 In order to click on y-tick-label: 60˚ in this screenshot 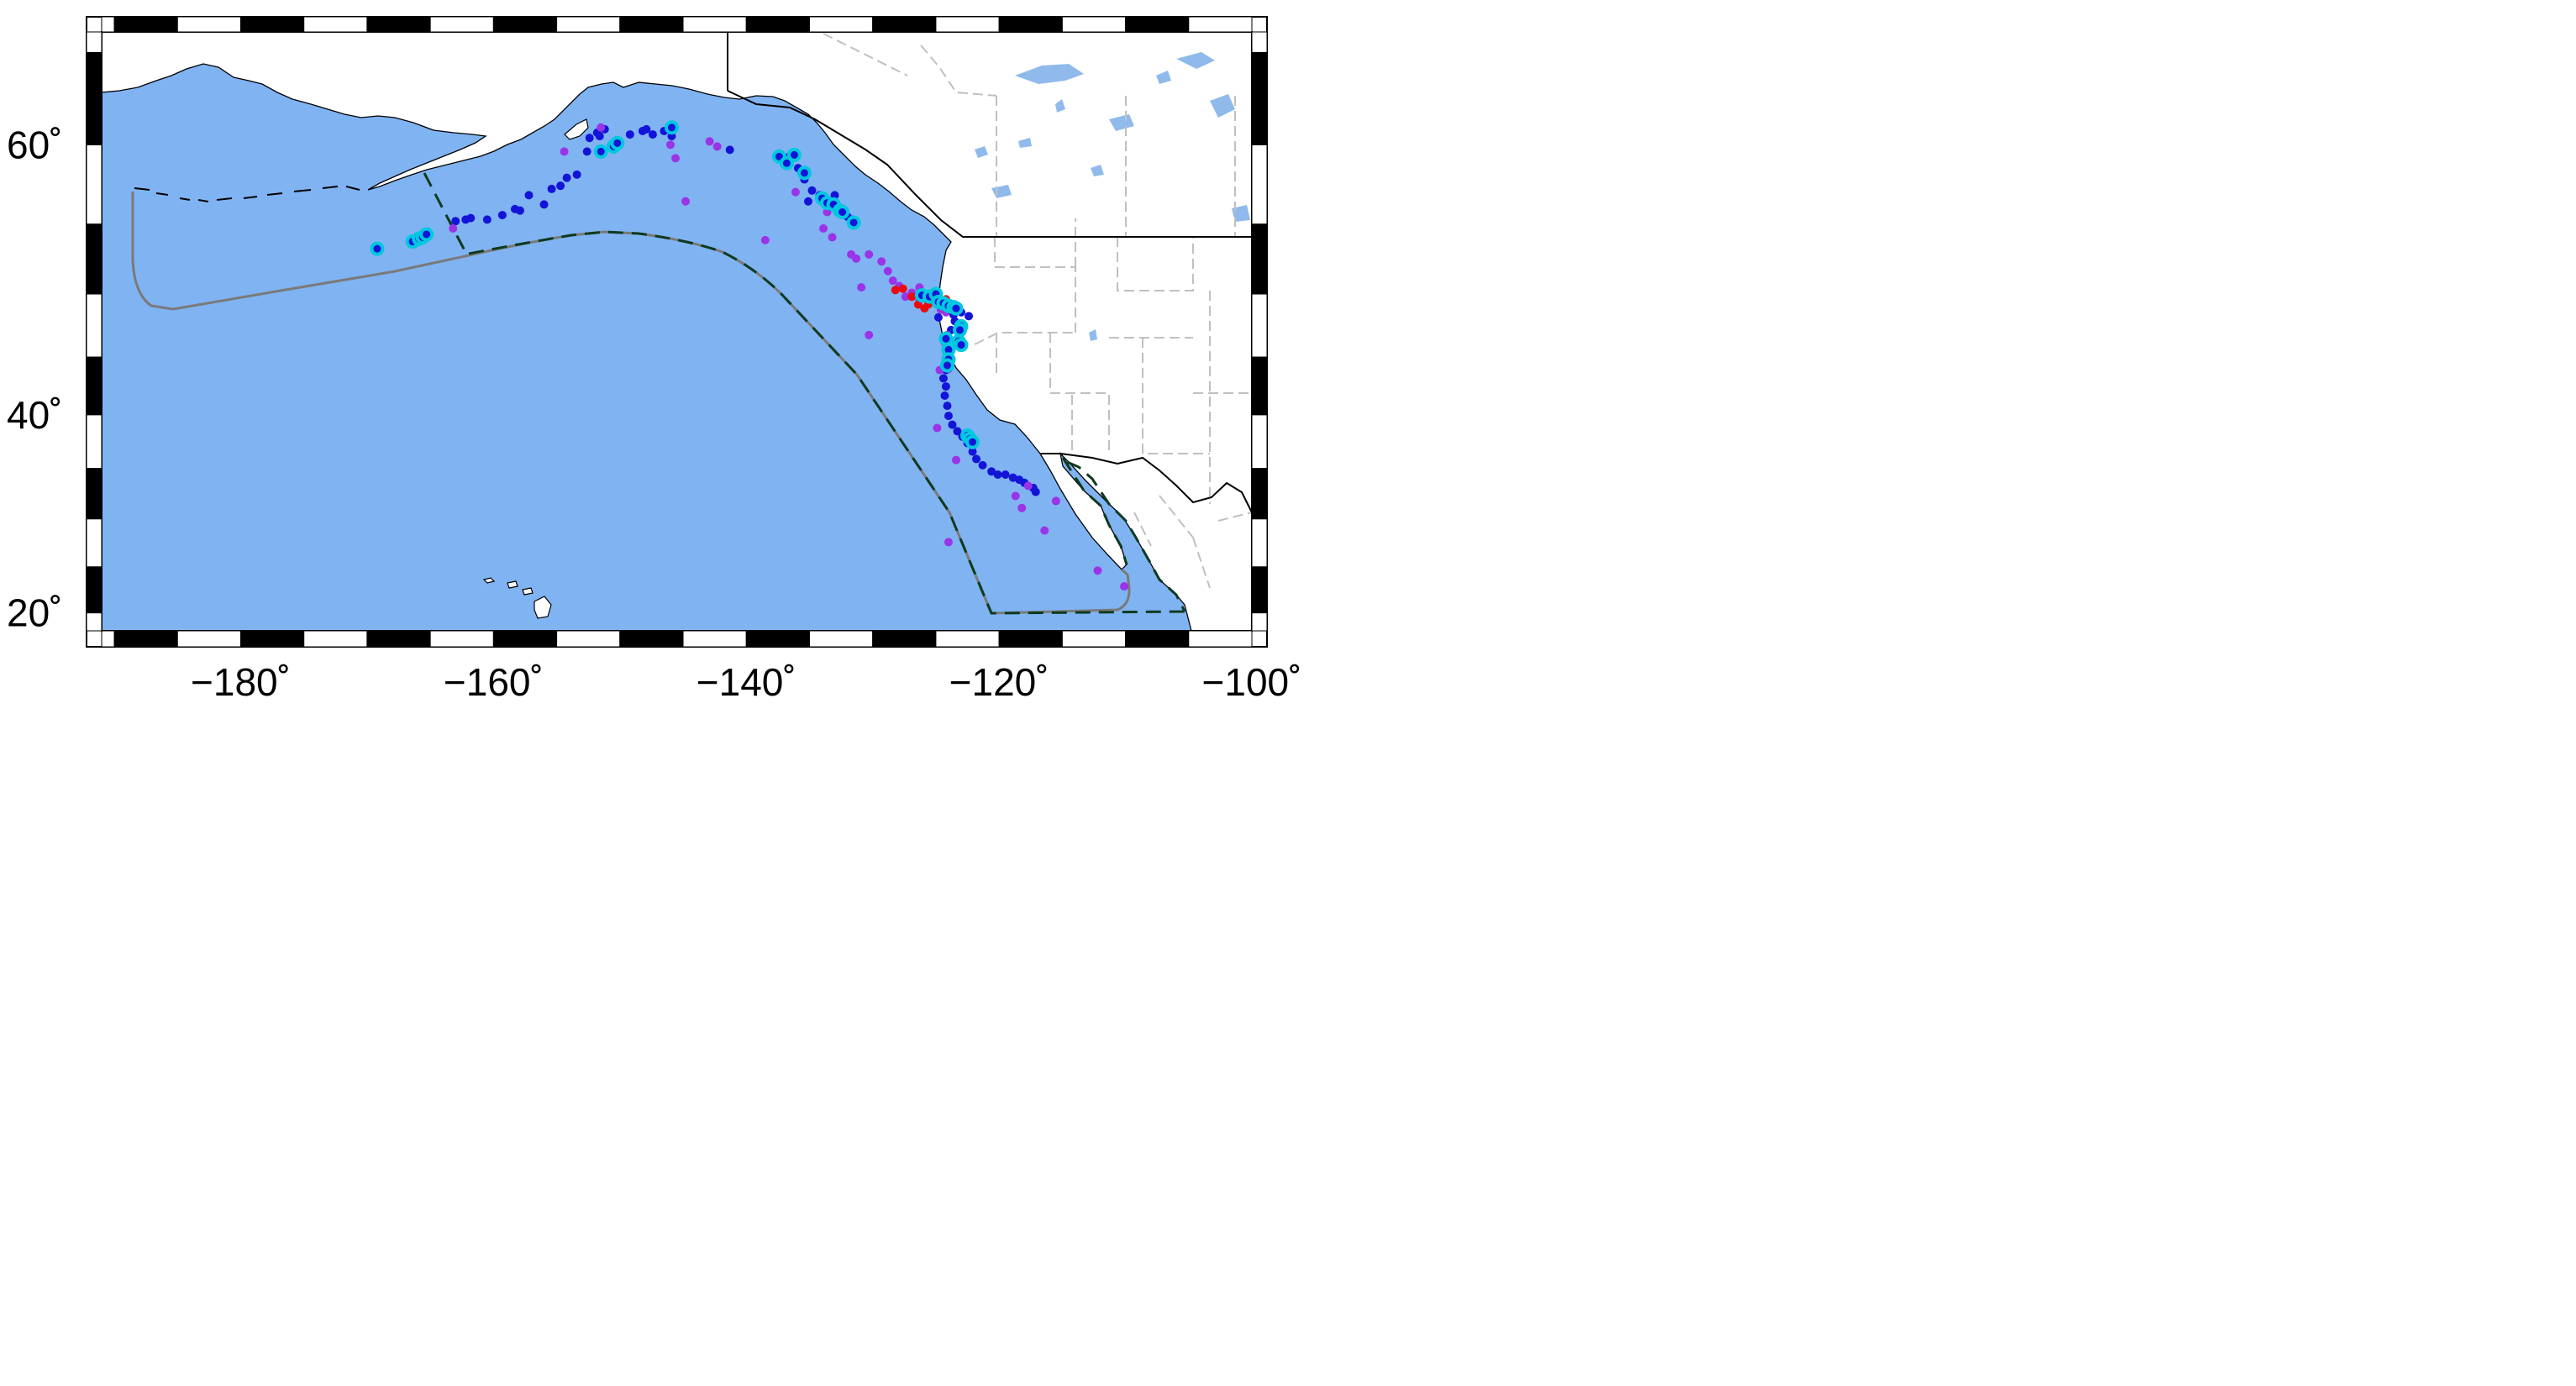, I will do `click(34, 144)`.